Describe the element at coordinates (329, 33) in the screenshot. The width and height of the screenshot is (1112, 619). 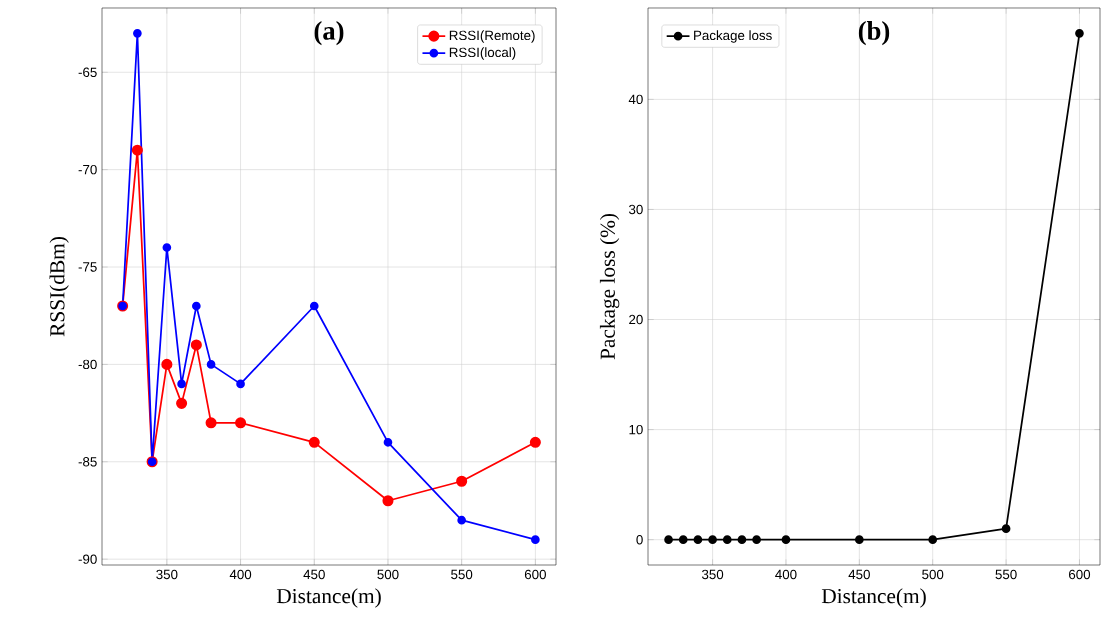
I see `annotation: (a)` at that location.